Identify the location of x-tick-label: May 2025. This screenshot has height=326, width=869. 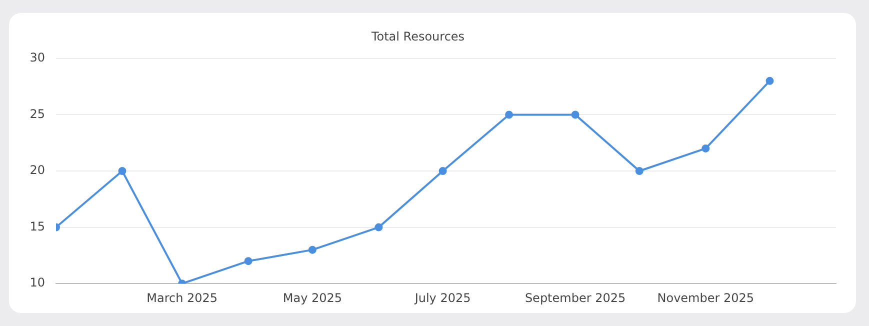
(312, 297).